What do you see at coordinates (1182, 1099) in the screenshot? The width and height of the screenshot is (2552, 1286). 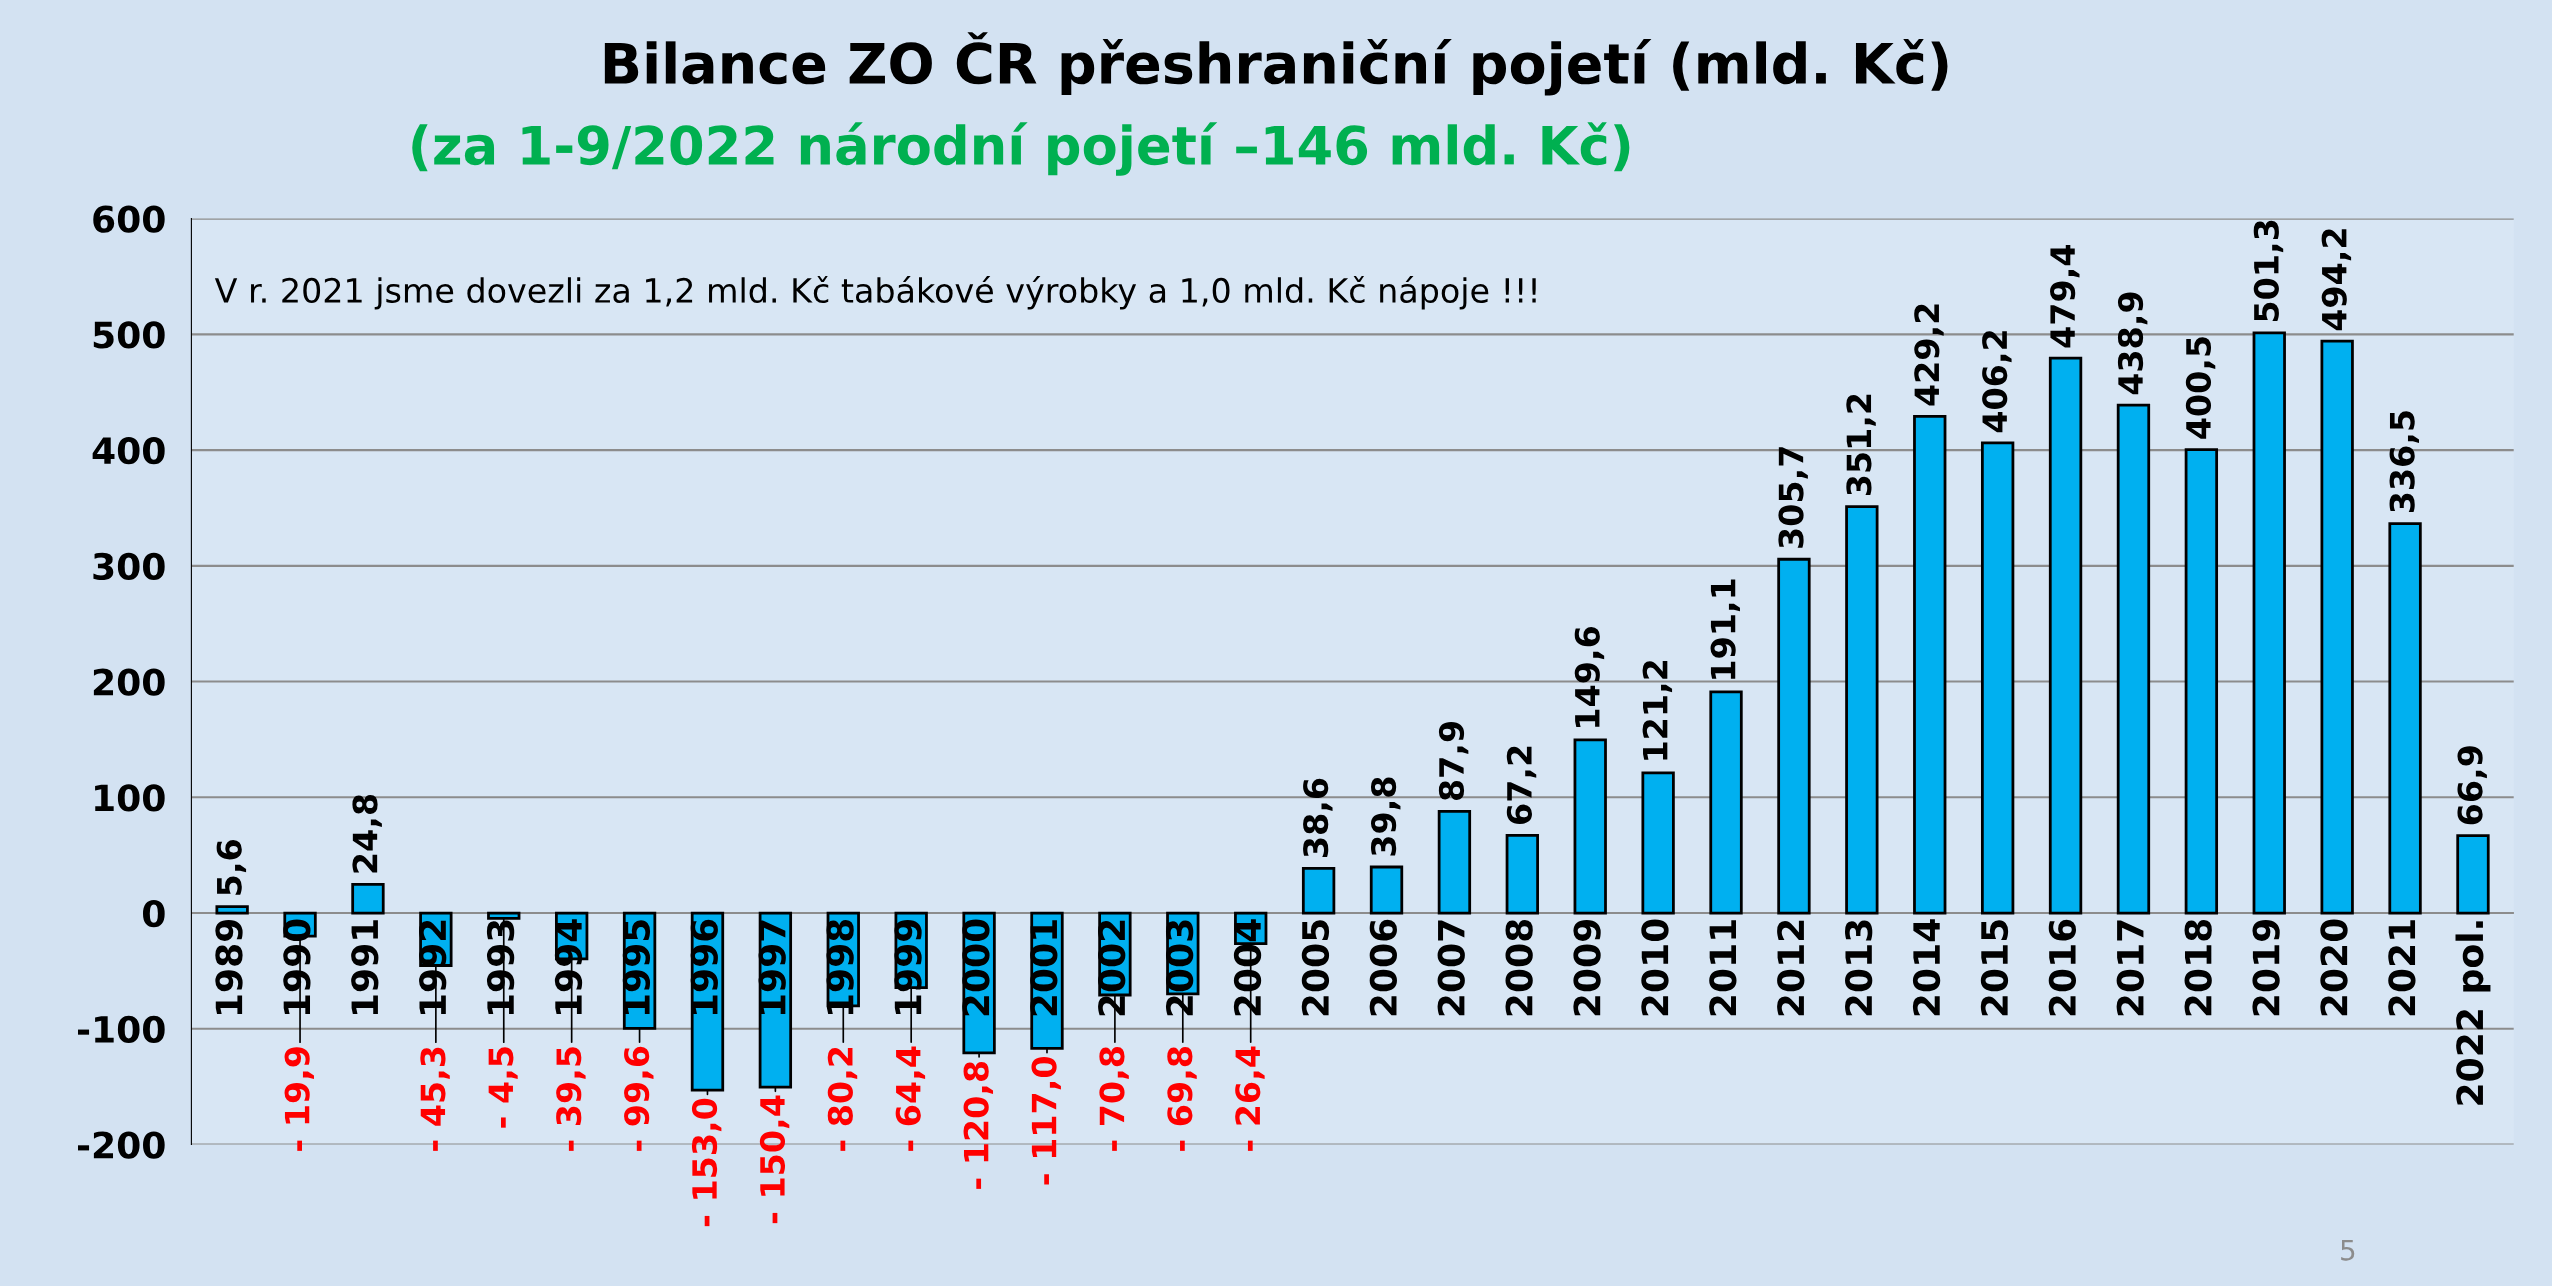 I see `data-label: - 69,8` at bounding box center [1182, 1099].